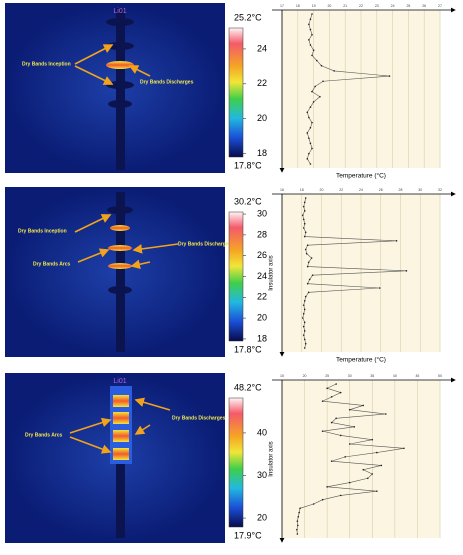  Describe the element at coordinates (345, 6) in the screenshot. I see `x-tick-label: 21` at that location.